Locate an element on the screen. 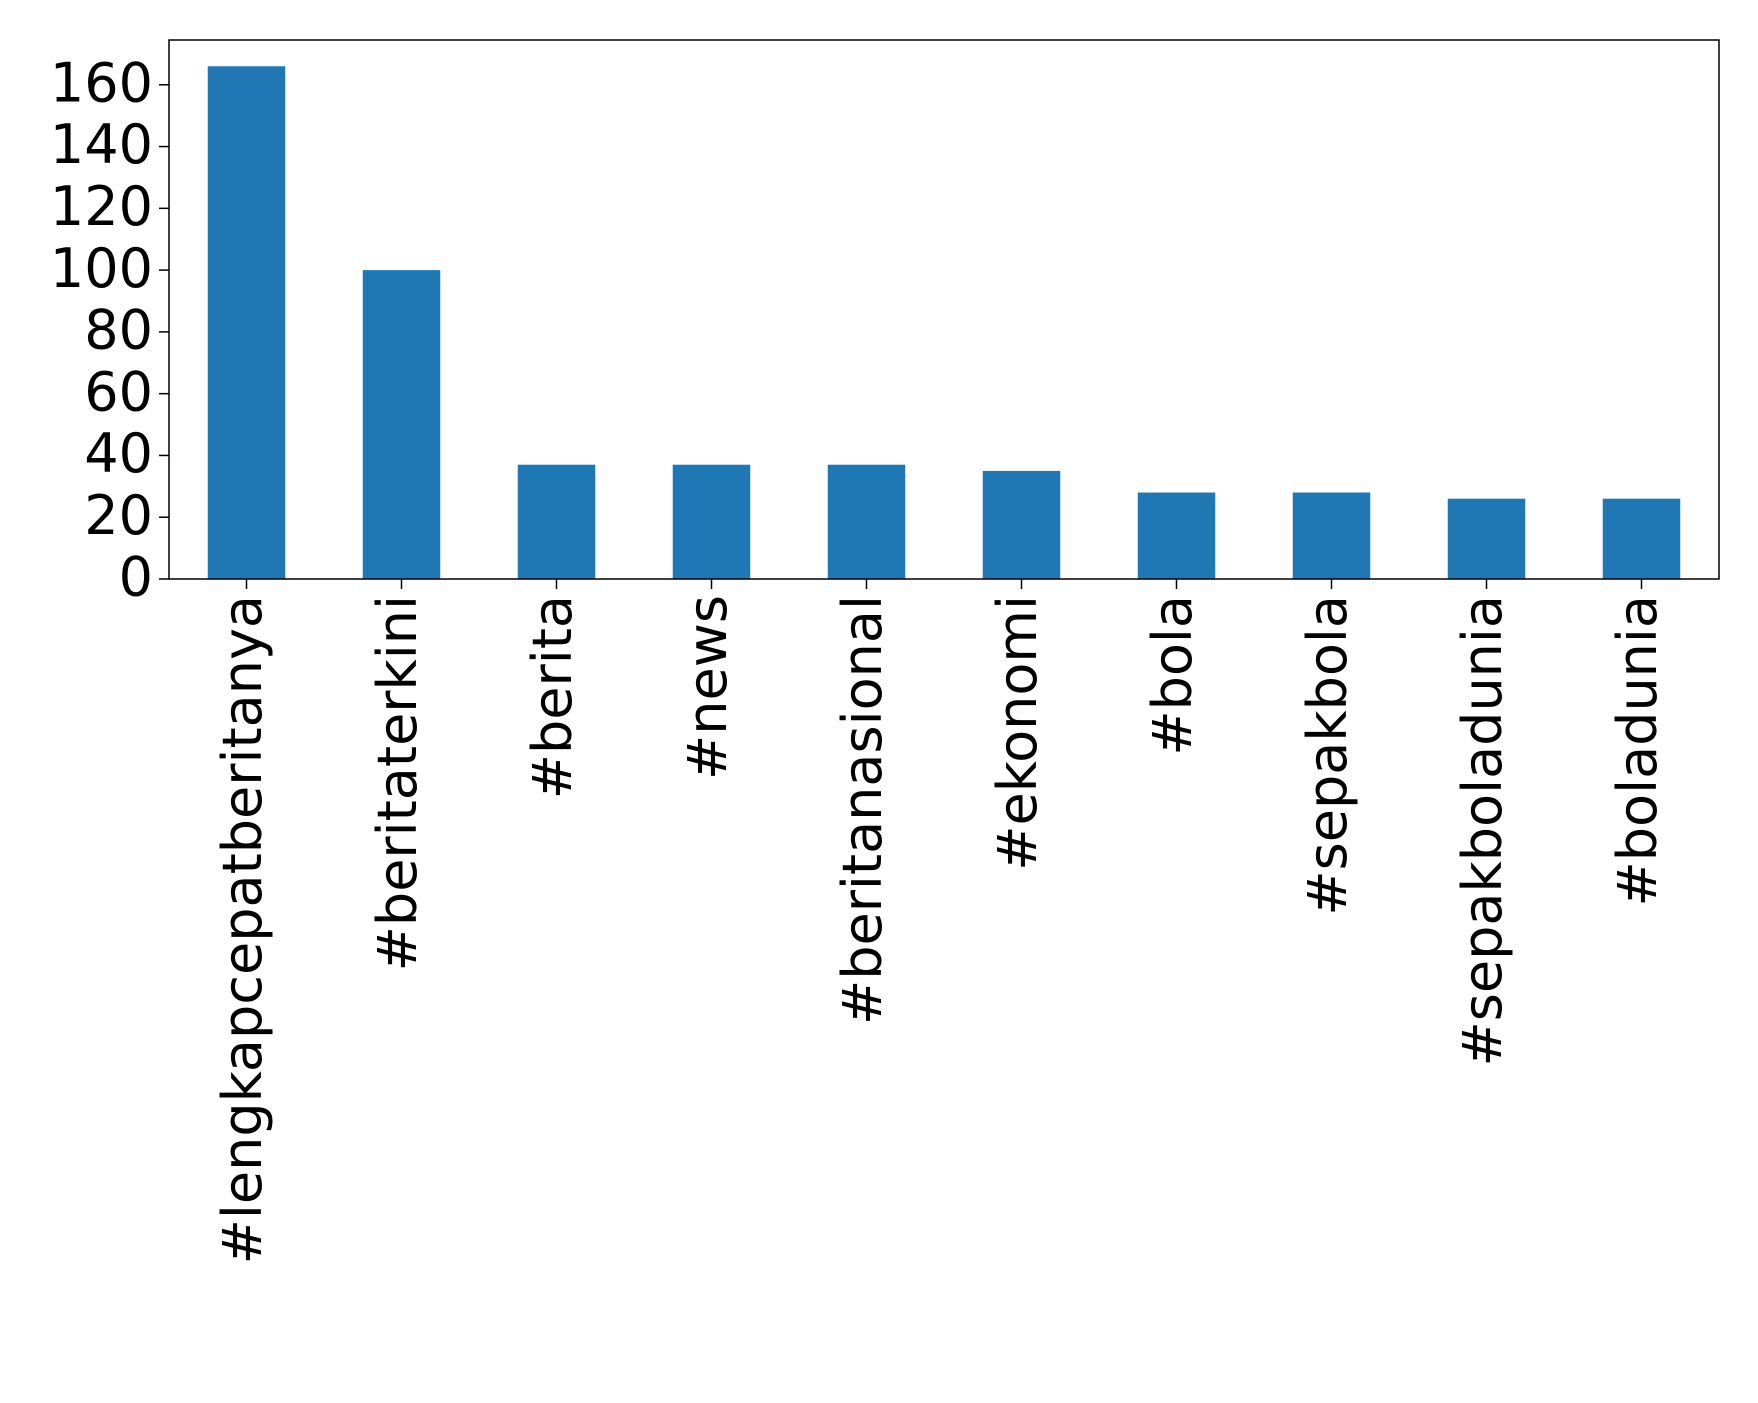  x-tick-label: #ekonomi is located at coordinates (1017, 733).